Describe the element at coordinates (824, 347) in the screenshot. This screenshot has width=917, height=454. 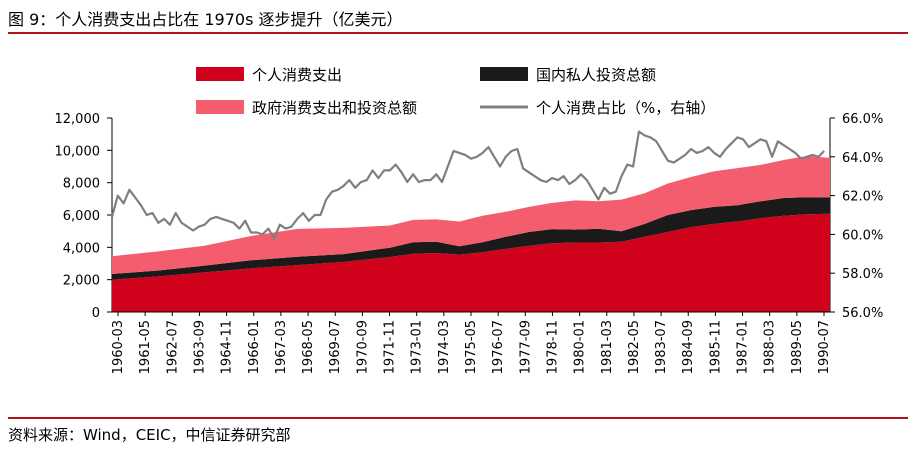
I see `x-tick-label: 1990-07` at that location.